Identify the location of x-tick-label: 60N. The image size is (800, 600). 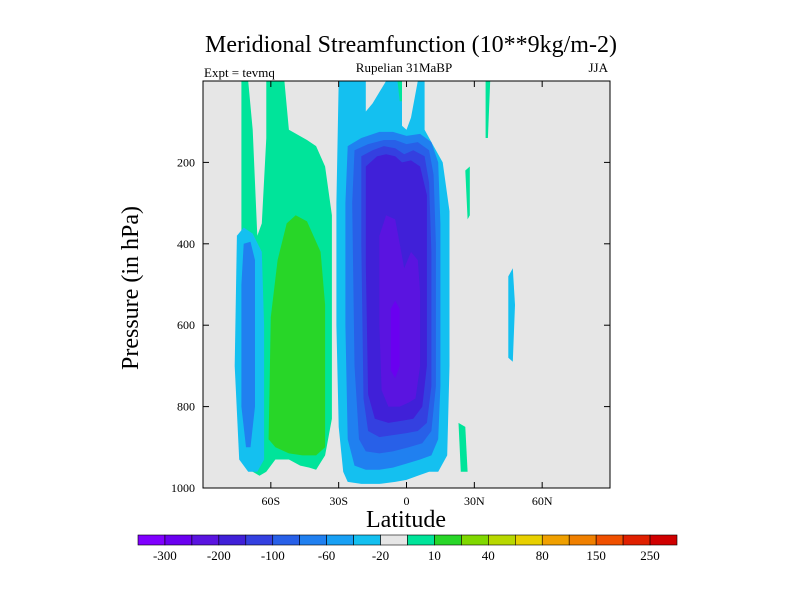
(542, 501).